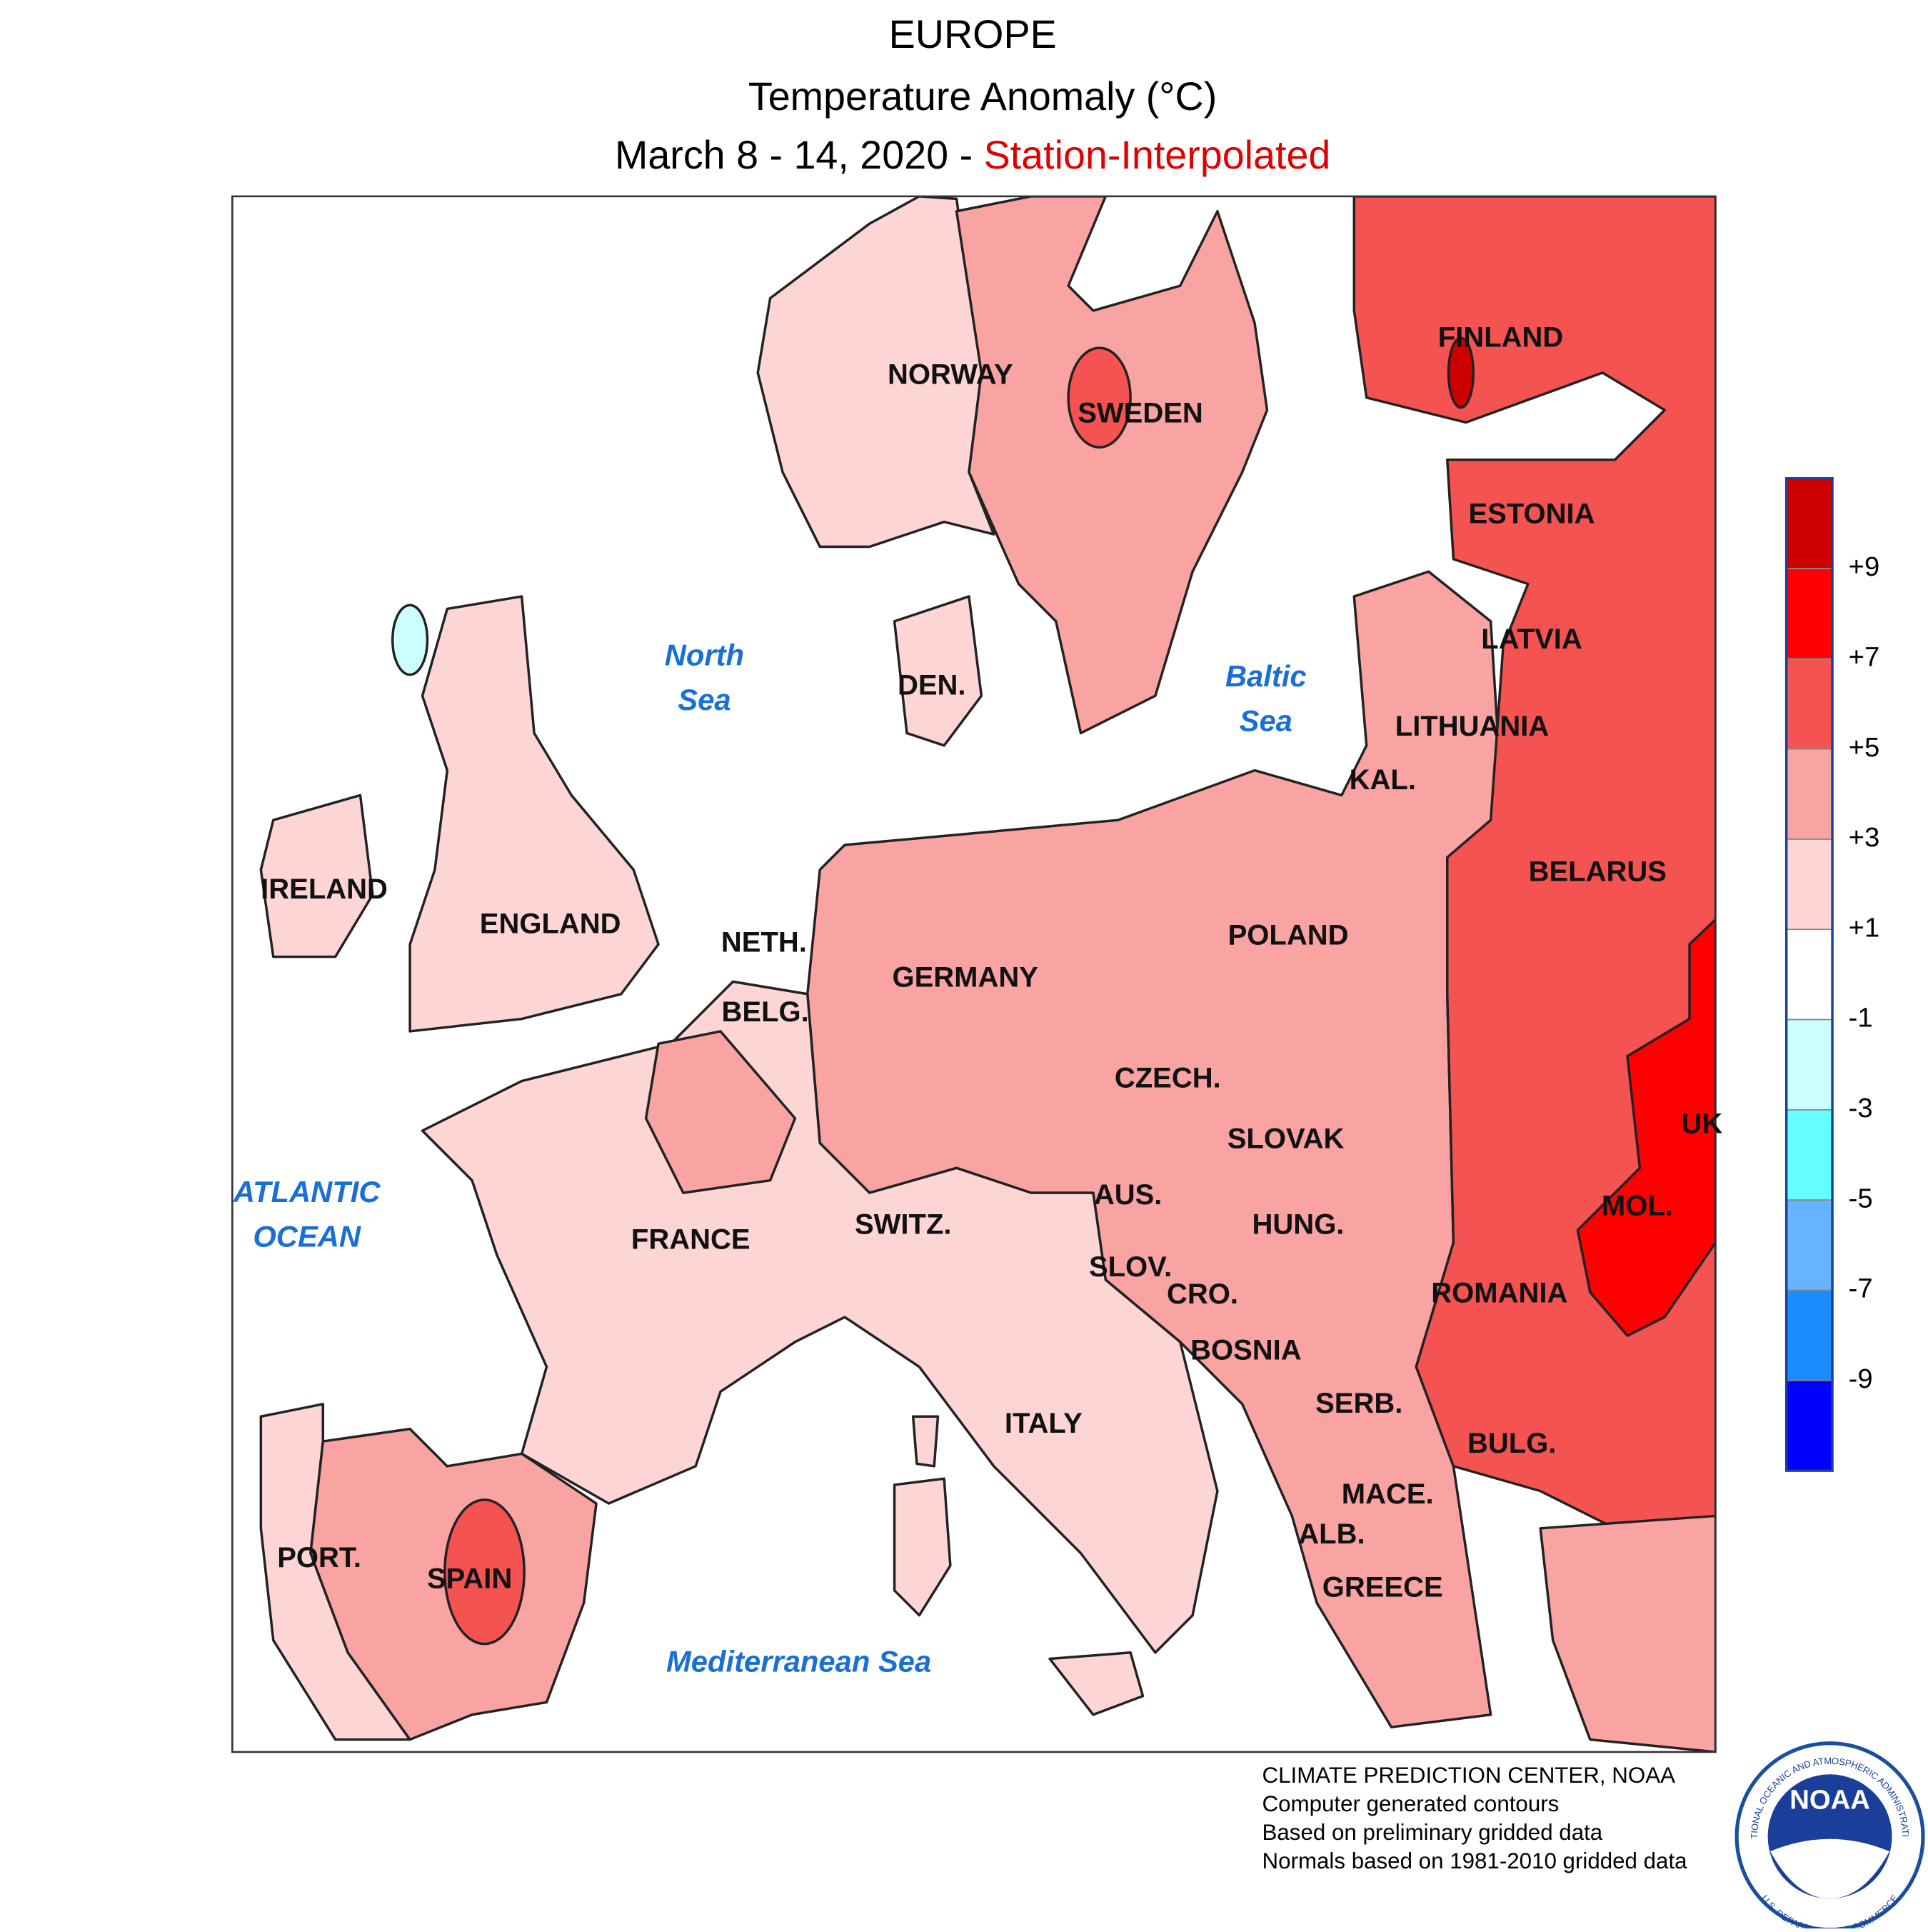 This screenshot has height=1932, width=1928. I want to click on logo-gull, so click(1830, 1868).